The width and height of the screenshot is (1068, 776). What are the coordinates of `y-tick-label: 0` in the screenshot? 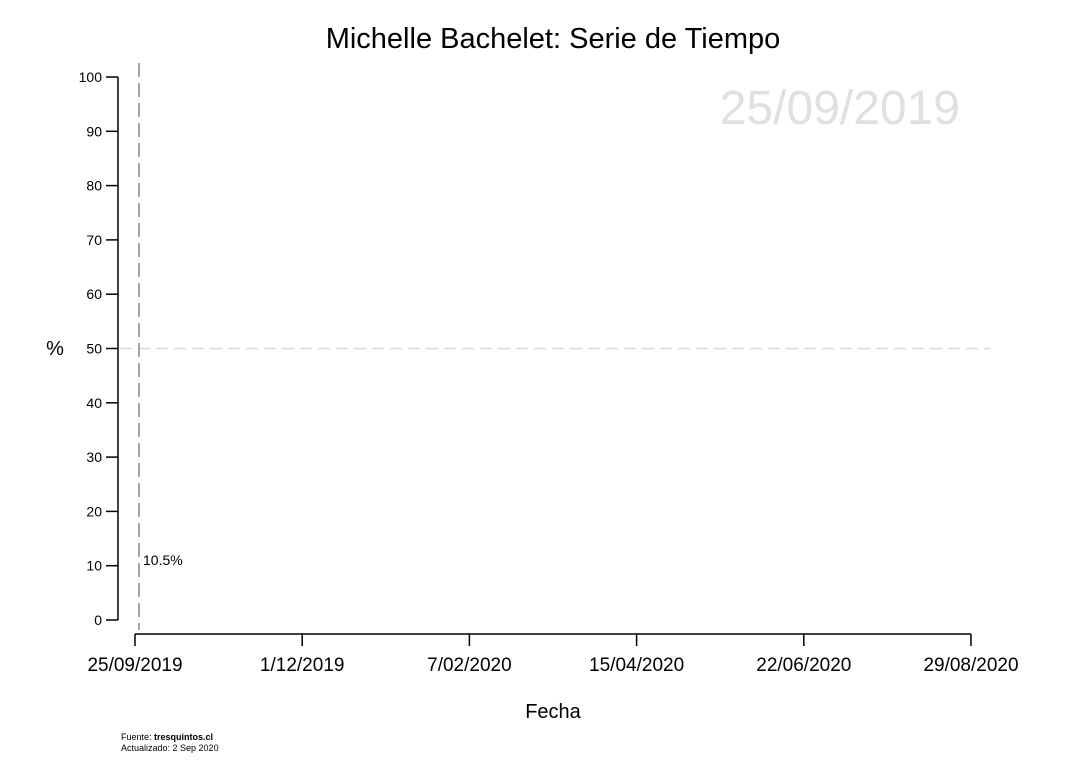 It's located at (98, 620).